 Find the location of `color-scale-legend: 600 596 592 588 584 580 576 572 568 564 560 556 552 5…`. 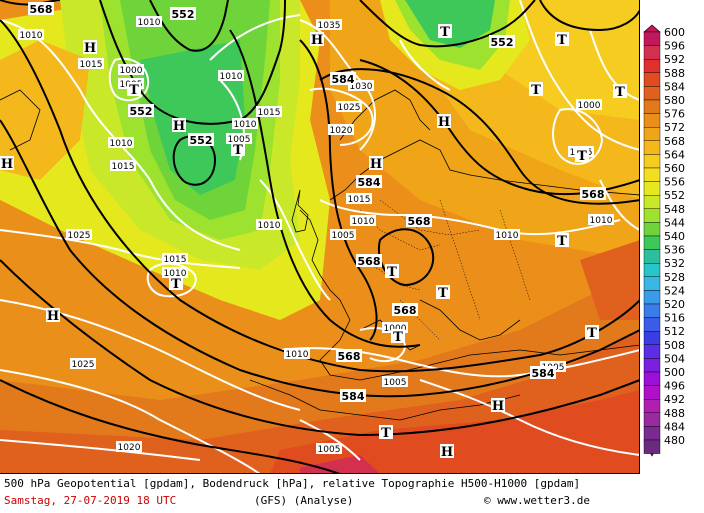

color-scale-legend: 600 596 592 588 584 580 576 572 568 564 560 556 552 5… is located at coordinates (672, 237).